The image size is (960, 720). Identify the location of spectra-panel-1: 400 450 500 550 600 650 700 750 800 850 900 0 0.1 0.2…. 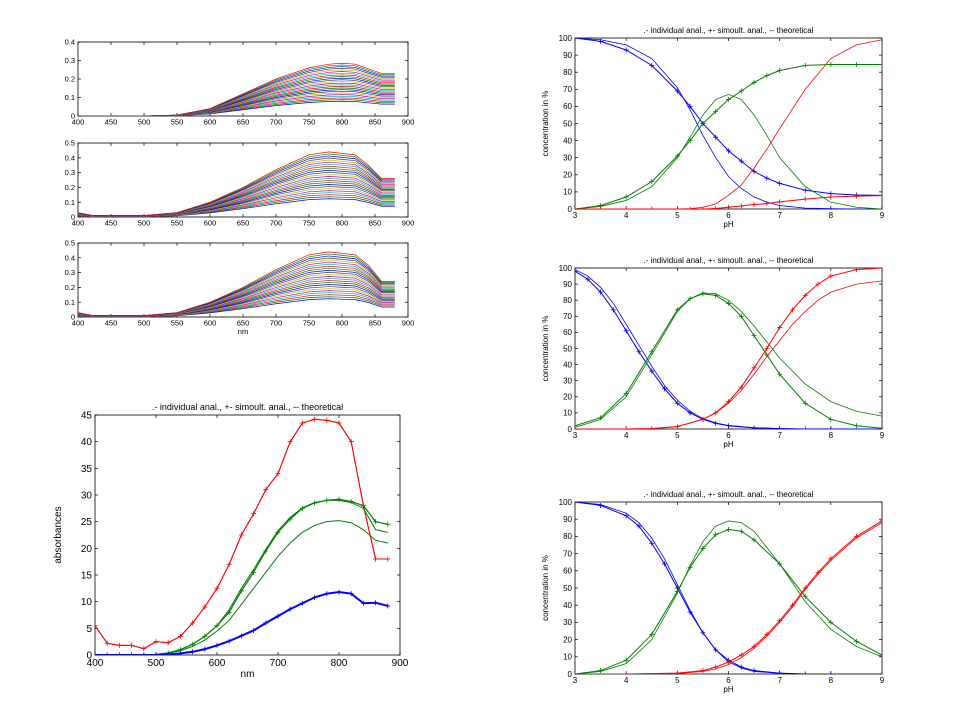
(240, 82).